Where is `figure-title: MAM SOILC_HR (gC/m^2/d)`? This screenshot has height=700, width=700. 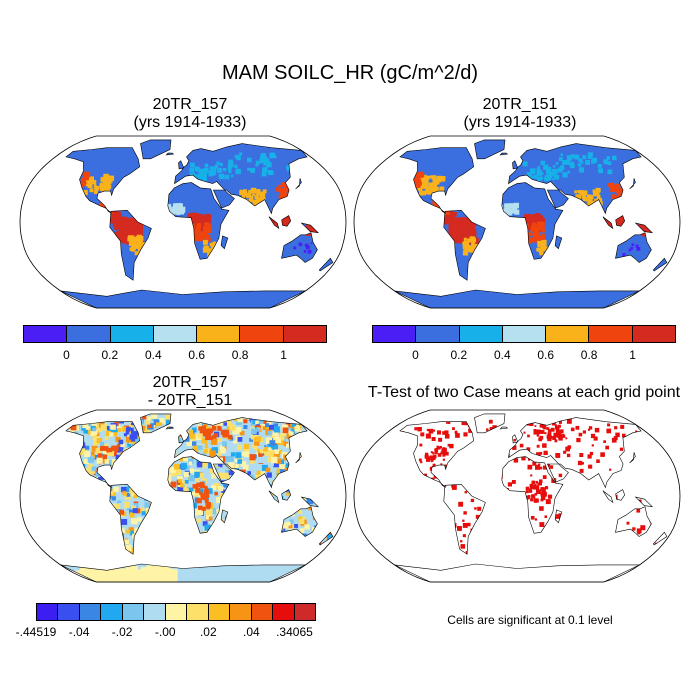 figure-title: MAM SOILC_HR (gC/m^2/d) is located at coordinates (350, 73).